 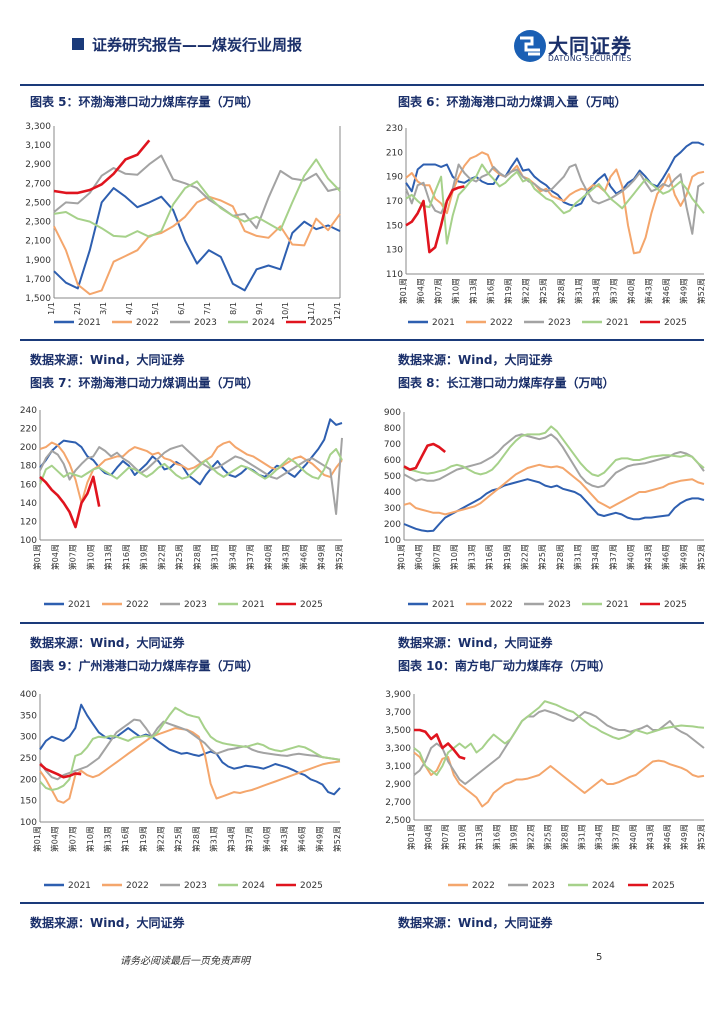 What do you see at coordinates (28, 430) in the screenshot?
I see `y-tick-label: 220` at bounding box center [28, 430].